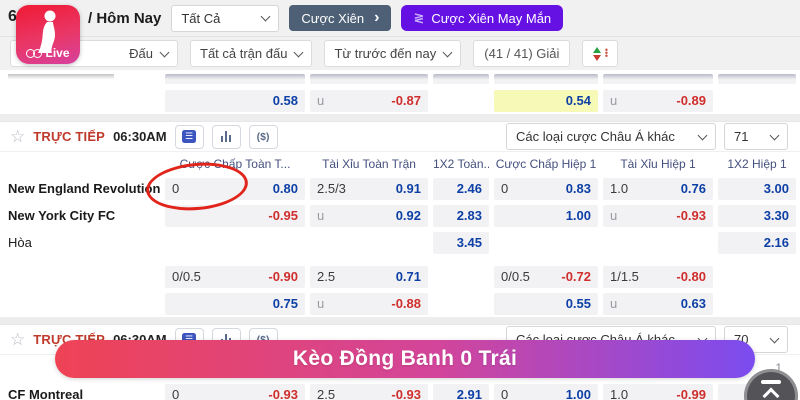 The image size is (800, 400). I want to click on odds-value: 0.83, so click(578, 188).